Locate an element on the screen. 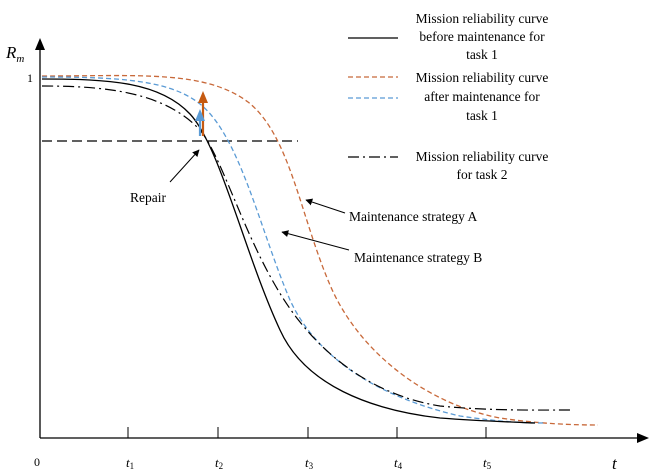 This screenshot has height=470, width=649. legend-after-line-3: task 1 is located at coordinates (482, 115).